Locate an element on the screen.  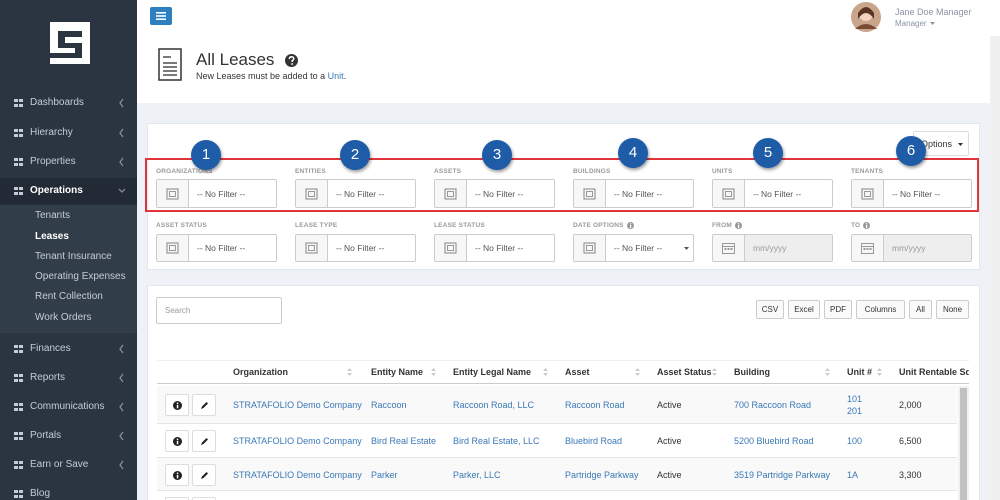
submenu-item: Tenants is located at coordinates (53, 215).